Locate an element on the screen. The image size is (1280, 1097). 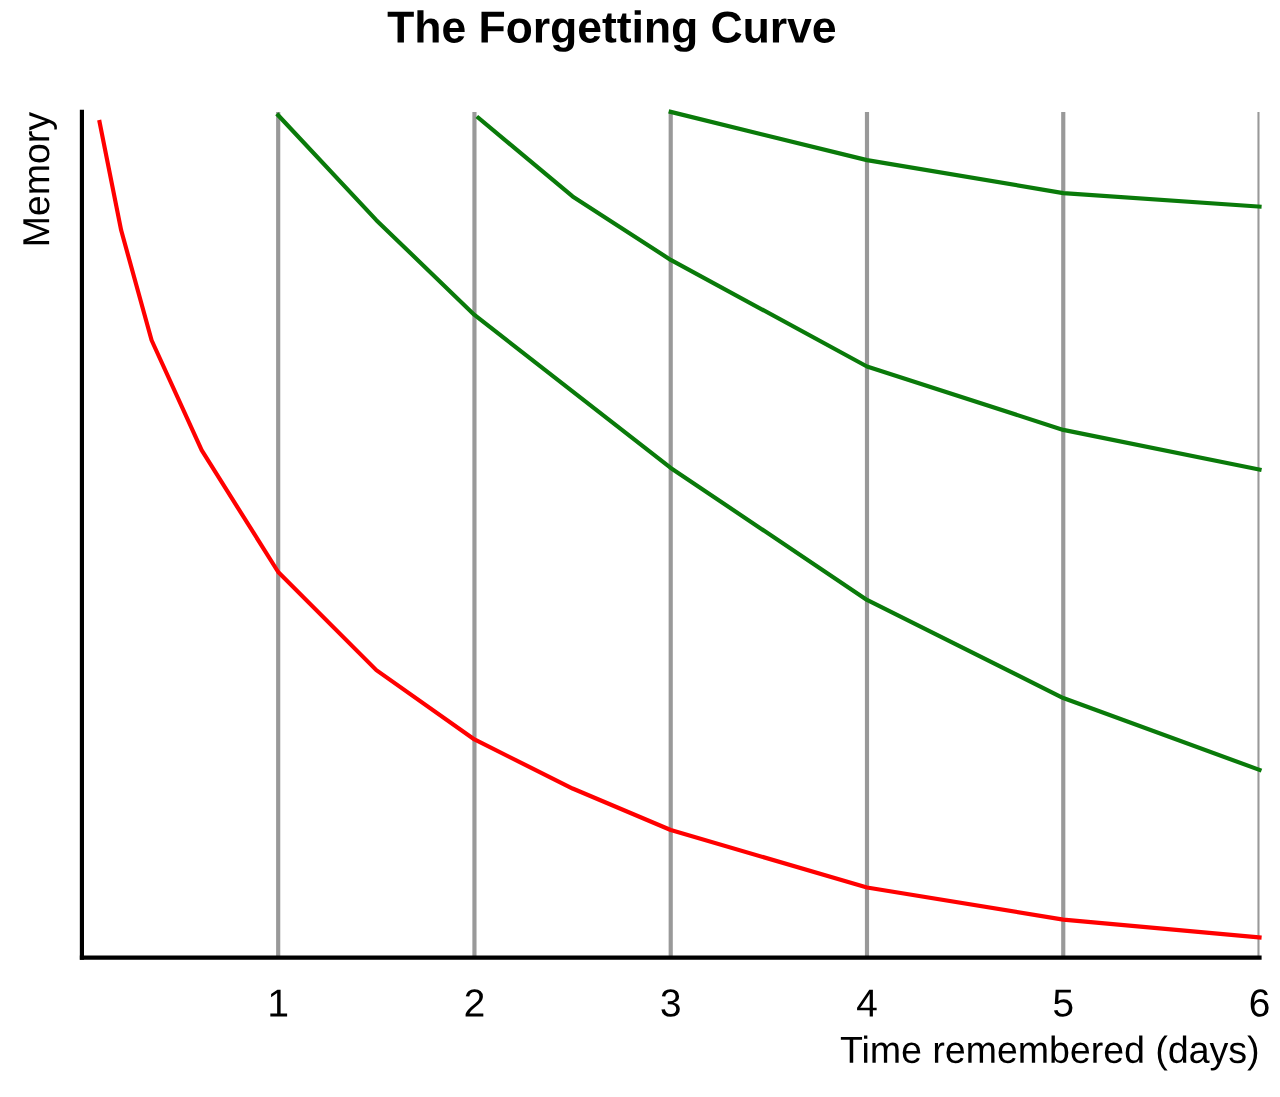
x-tick-label: 2 is located at coordinates (474, 1003).